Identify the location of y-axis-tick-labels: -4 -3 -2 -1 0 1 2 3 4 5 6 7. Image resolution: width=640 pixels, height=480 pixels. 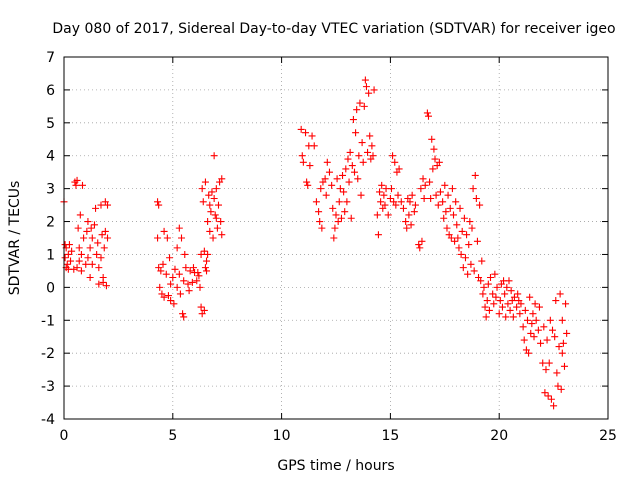
(48, 239).